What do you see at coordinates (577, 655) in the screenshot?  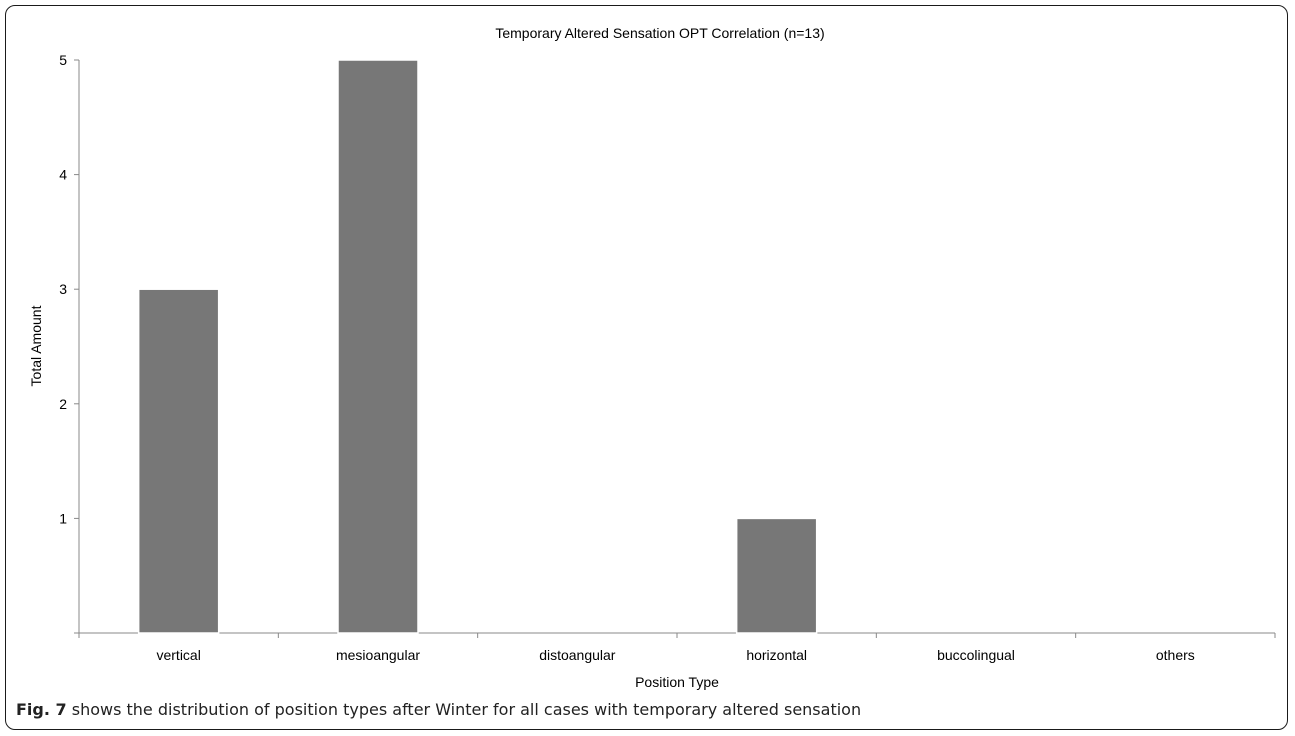 I see `x-tick-label: distoangular` at bounding box center [577, 655].